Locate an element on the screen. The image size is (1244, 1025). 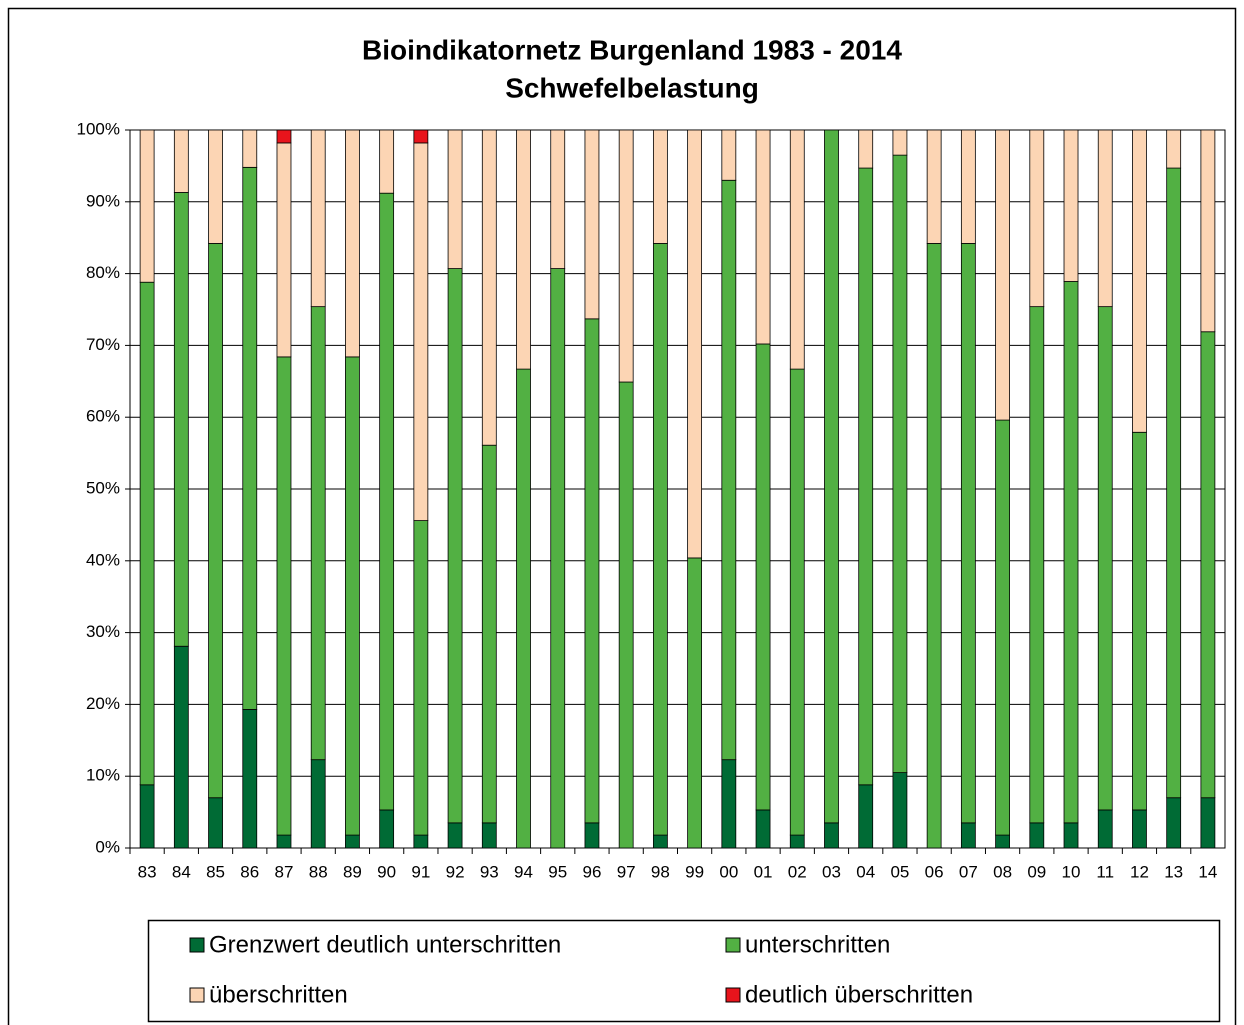
y-tick-label: 100% is located at coordinates (98, 128).